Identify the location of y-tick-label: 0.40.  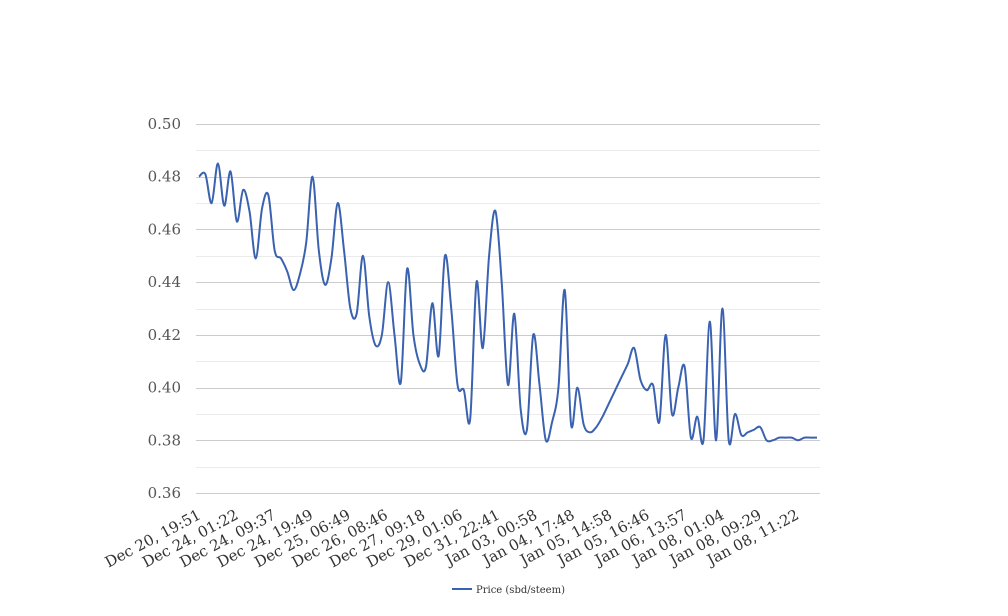
(164, 388).